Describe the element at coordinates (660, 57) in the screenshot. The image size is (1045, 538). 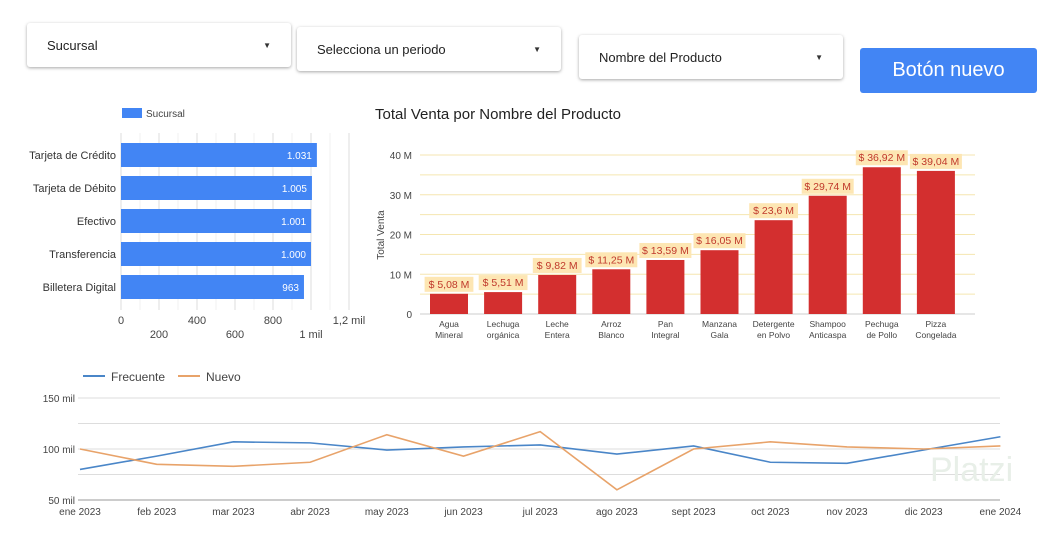
I see `dropdown-label: Nombre del Producto` at that location.